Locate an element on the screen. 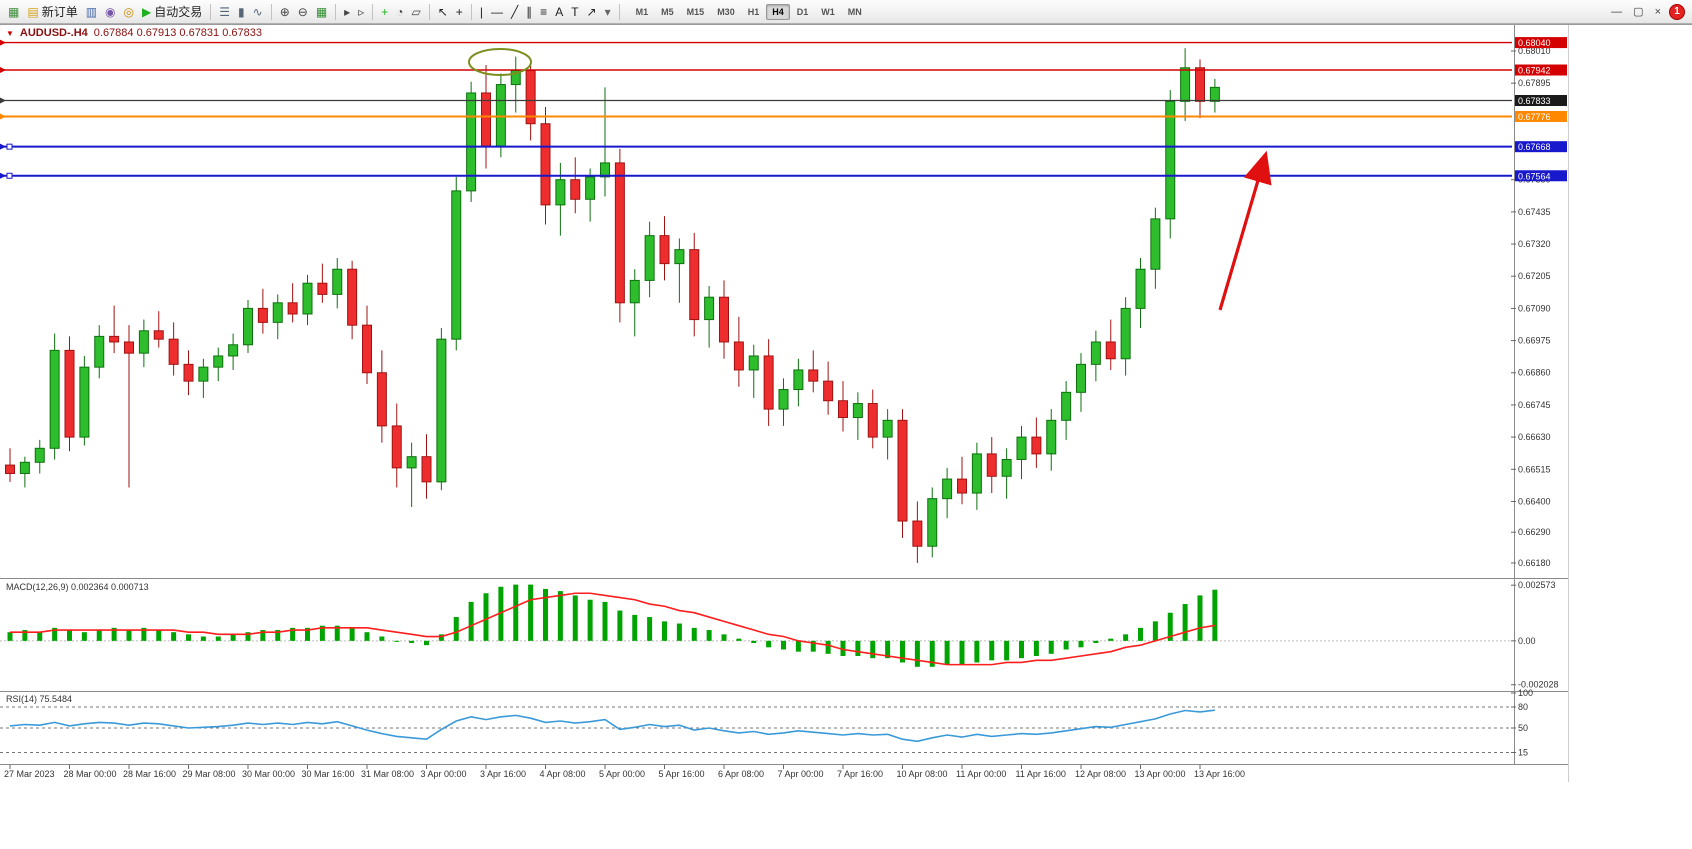  arrows-tool-icon: ↗ is located at coordinates (591, 11).